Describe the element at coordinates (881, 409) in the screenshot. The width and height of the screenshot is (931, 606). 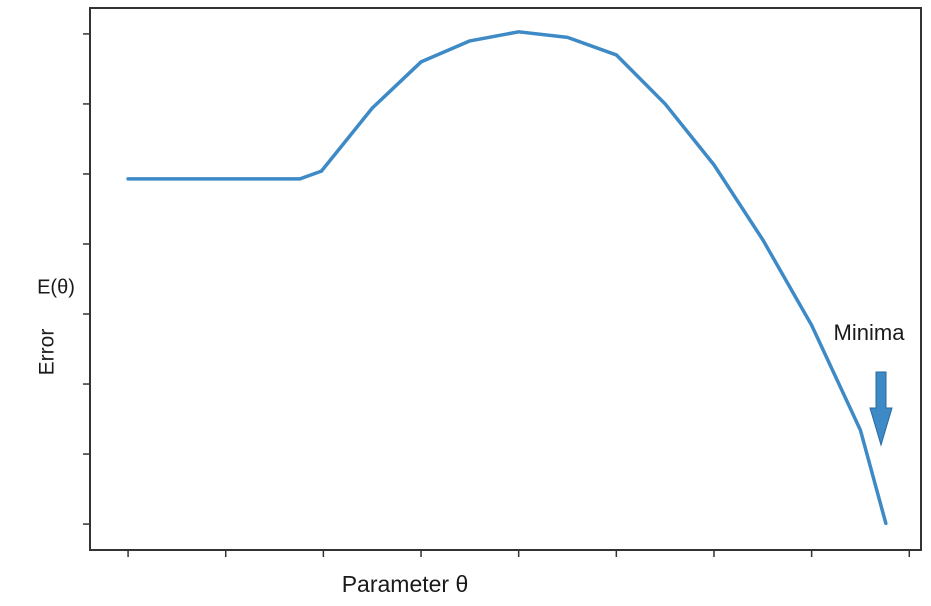
I see `arrow` at that location.